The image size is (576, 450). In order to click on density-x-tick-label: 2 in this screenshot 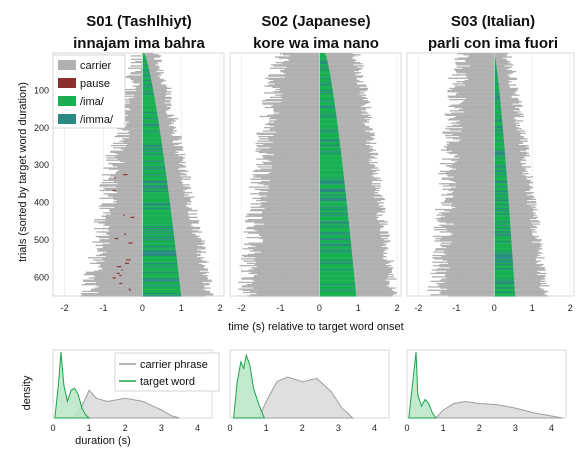, I will do `click(125, 428)`.